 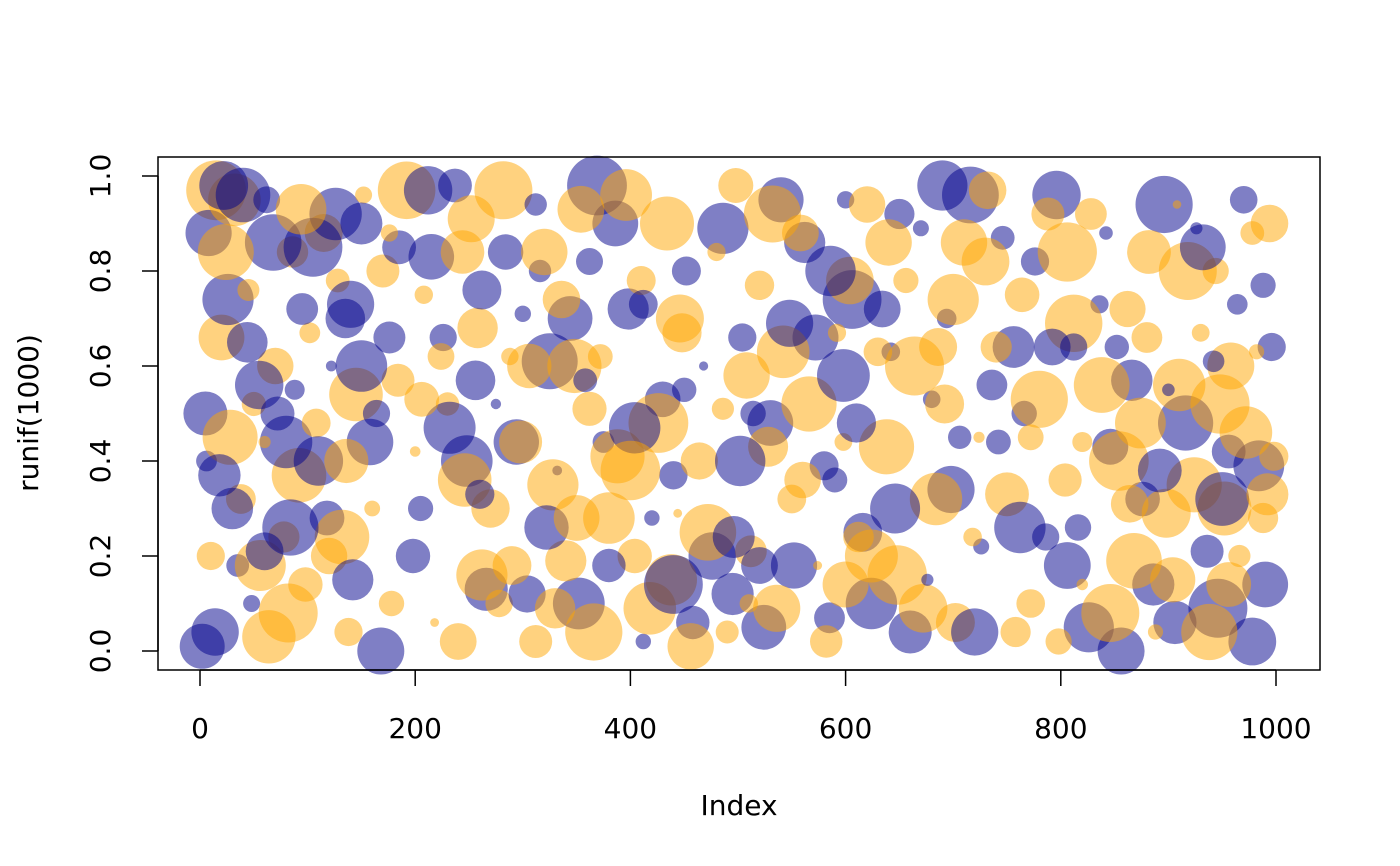 I want to click on x-tick-label: 200, so click(x=414, y=728).